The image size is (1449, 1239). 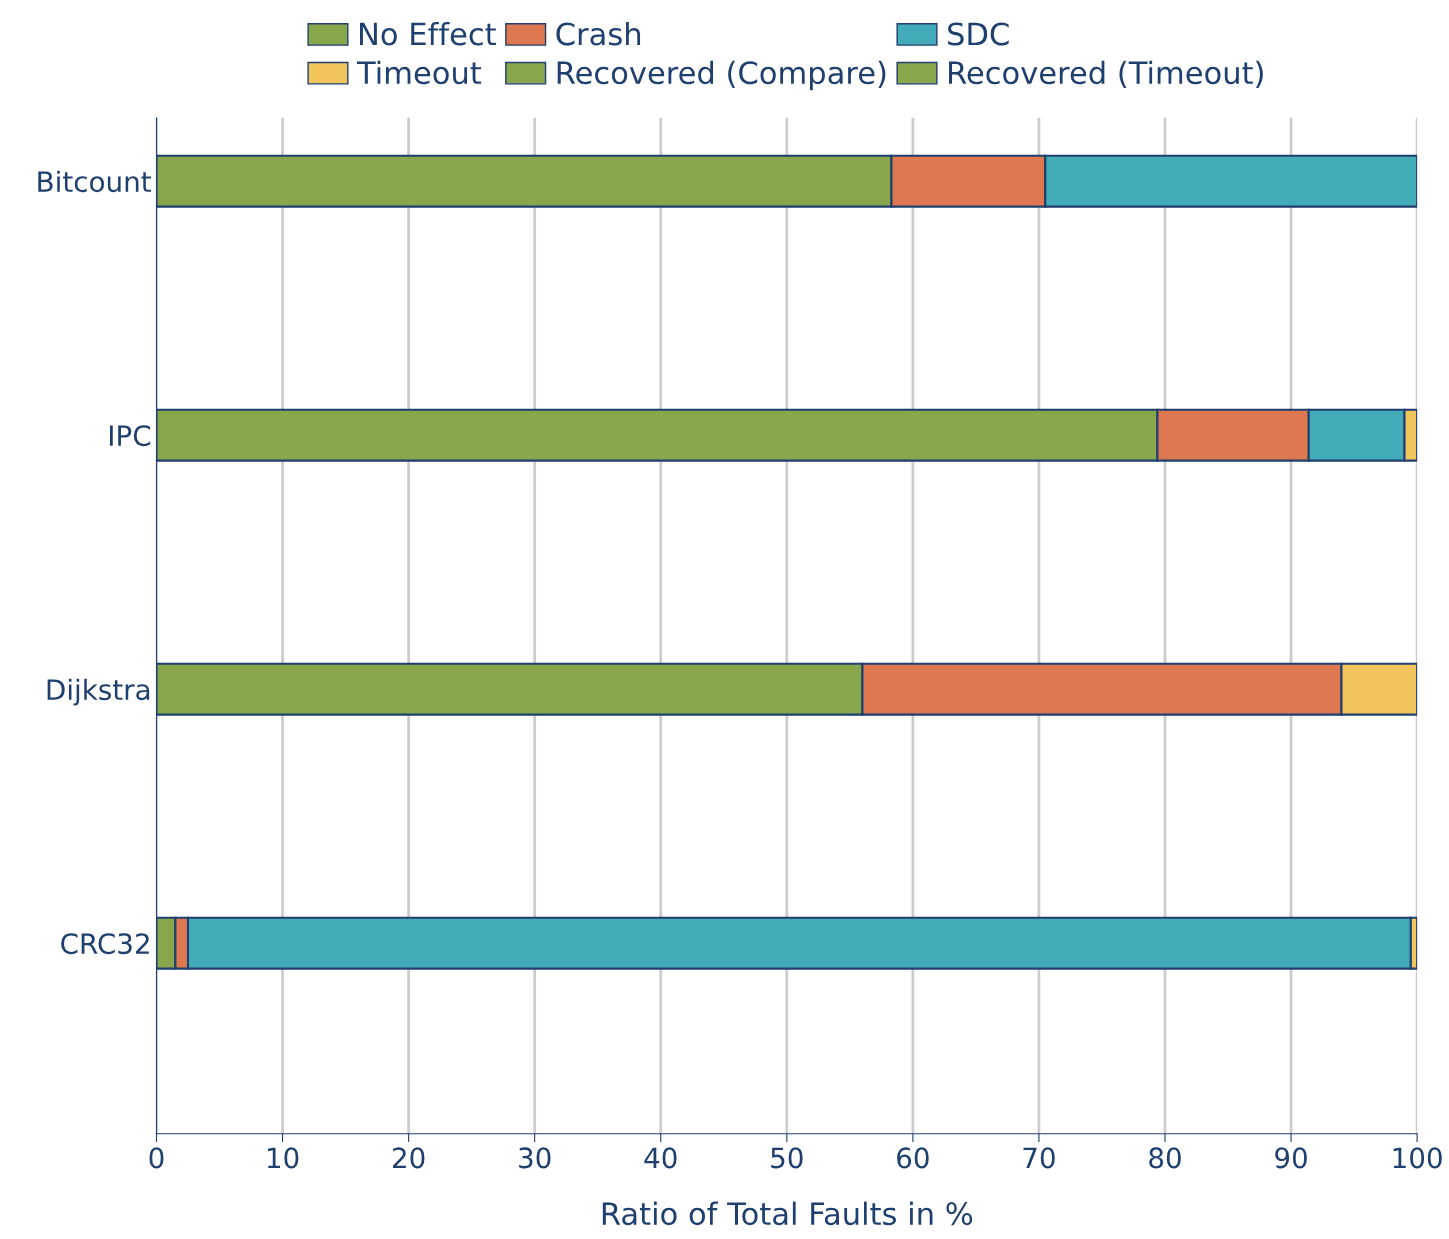 What do you see at coordinates (535, 1158) in the screenshot?
I see `x-tick-label: 30` at bounding box center [535, 1158].